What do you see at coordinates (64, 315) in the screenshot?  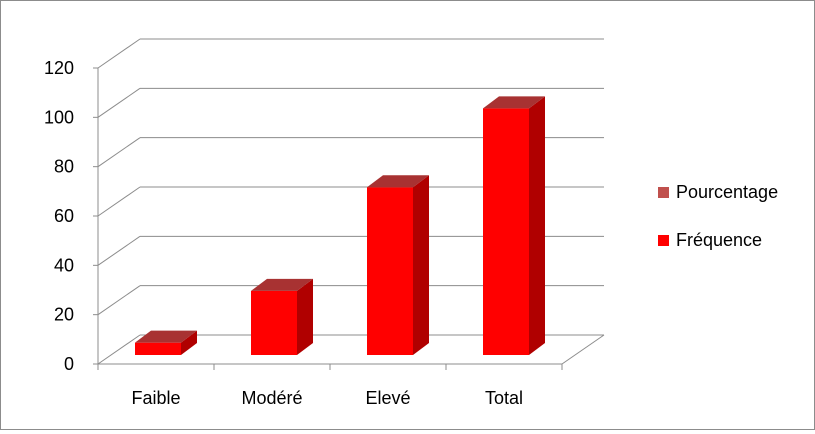 I see `y-tick-label: 20` at bounding box center [64, 315].